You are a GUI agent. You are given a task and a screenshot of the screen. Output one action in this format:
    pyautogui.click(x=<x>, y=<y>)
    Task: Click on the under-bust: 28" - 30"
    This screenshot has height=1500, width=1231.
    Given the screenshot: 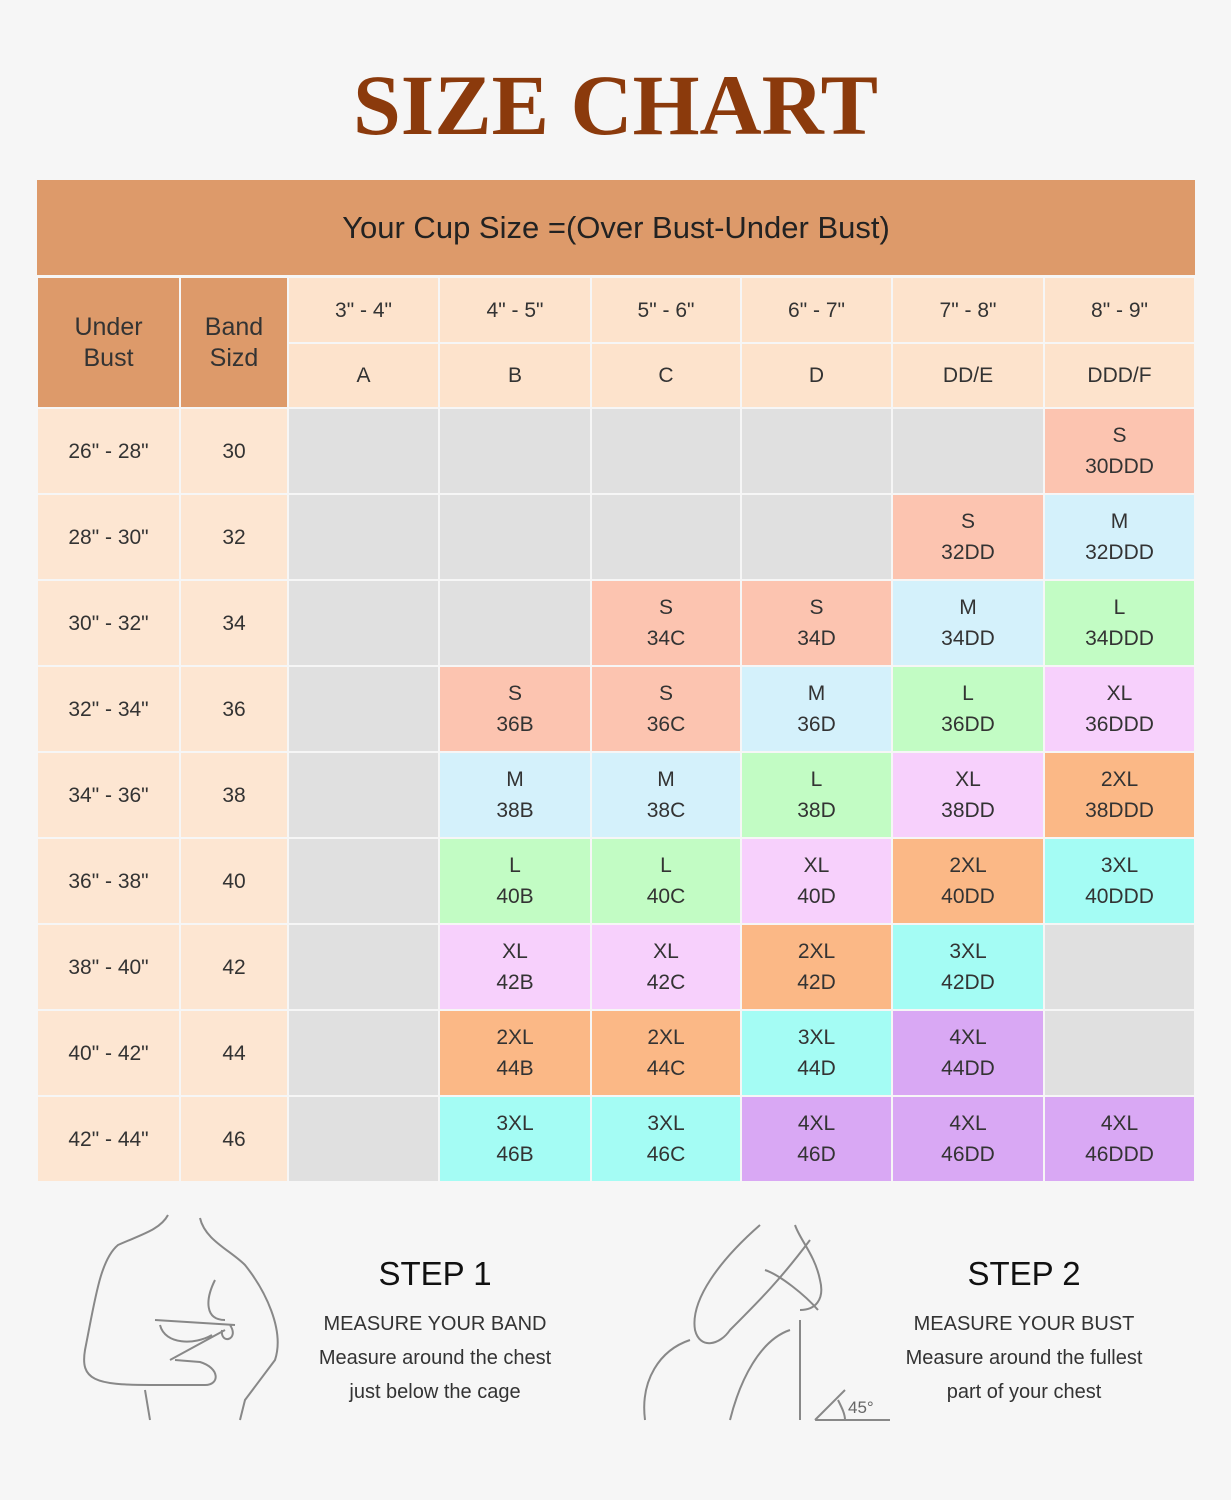 What is the action you would take?
    pyautogui.click(x=108, y=537)
    